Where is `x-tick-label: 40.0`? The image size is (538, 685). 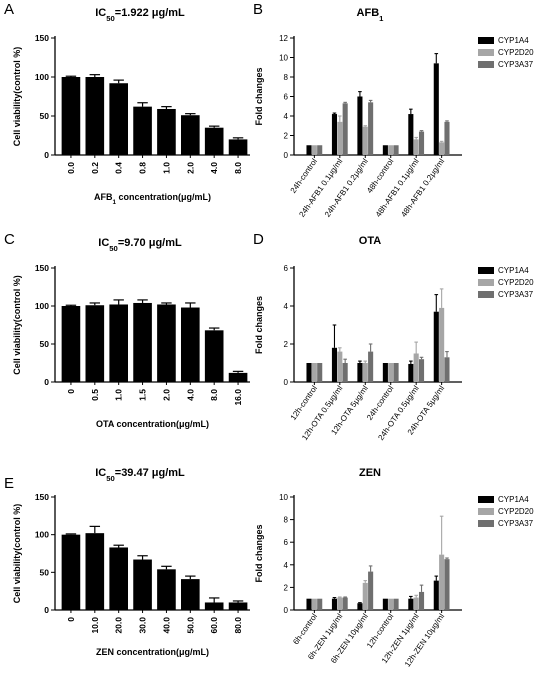 x-tick-label: 40.0 is located at coordinates (166, 625).